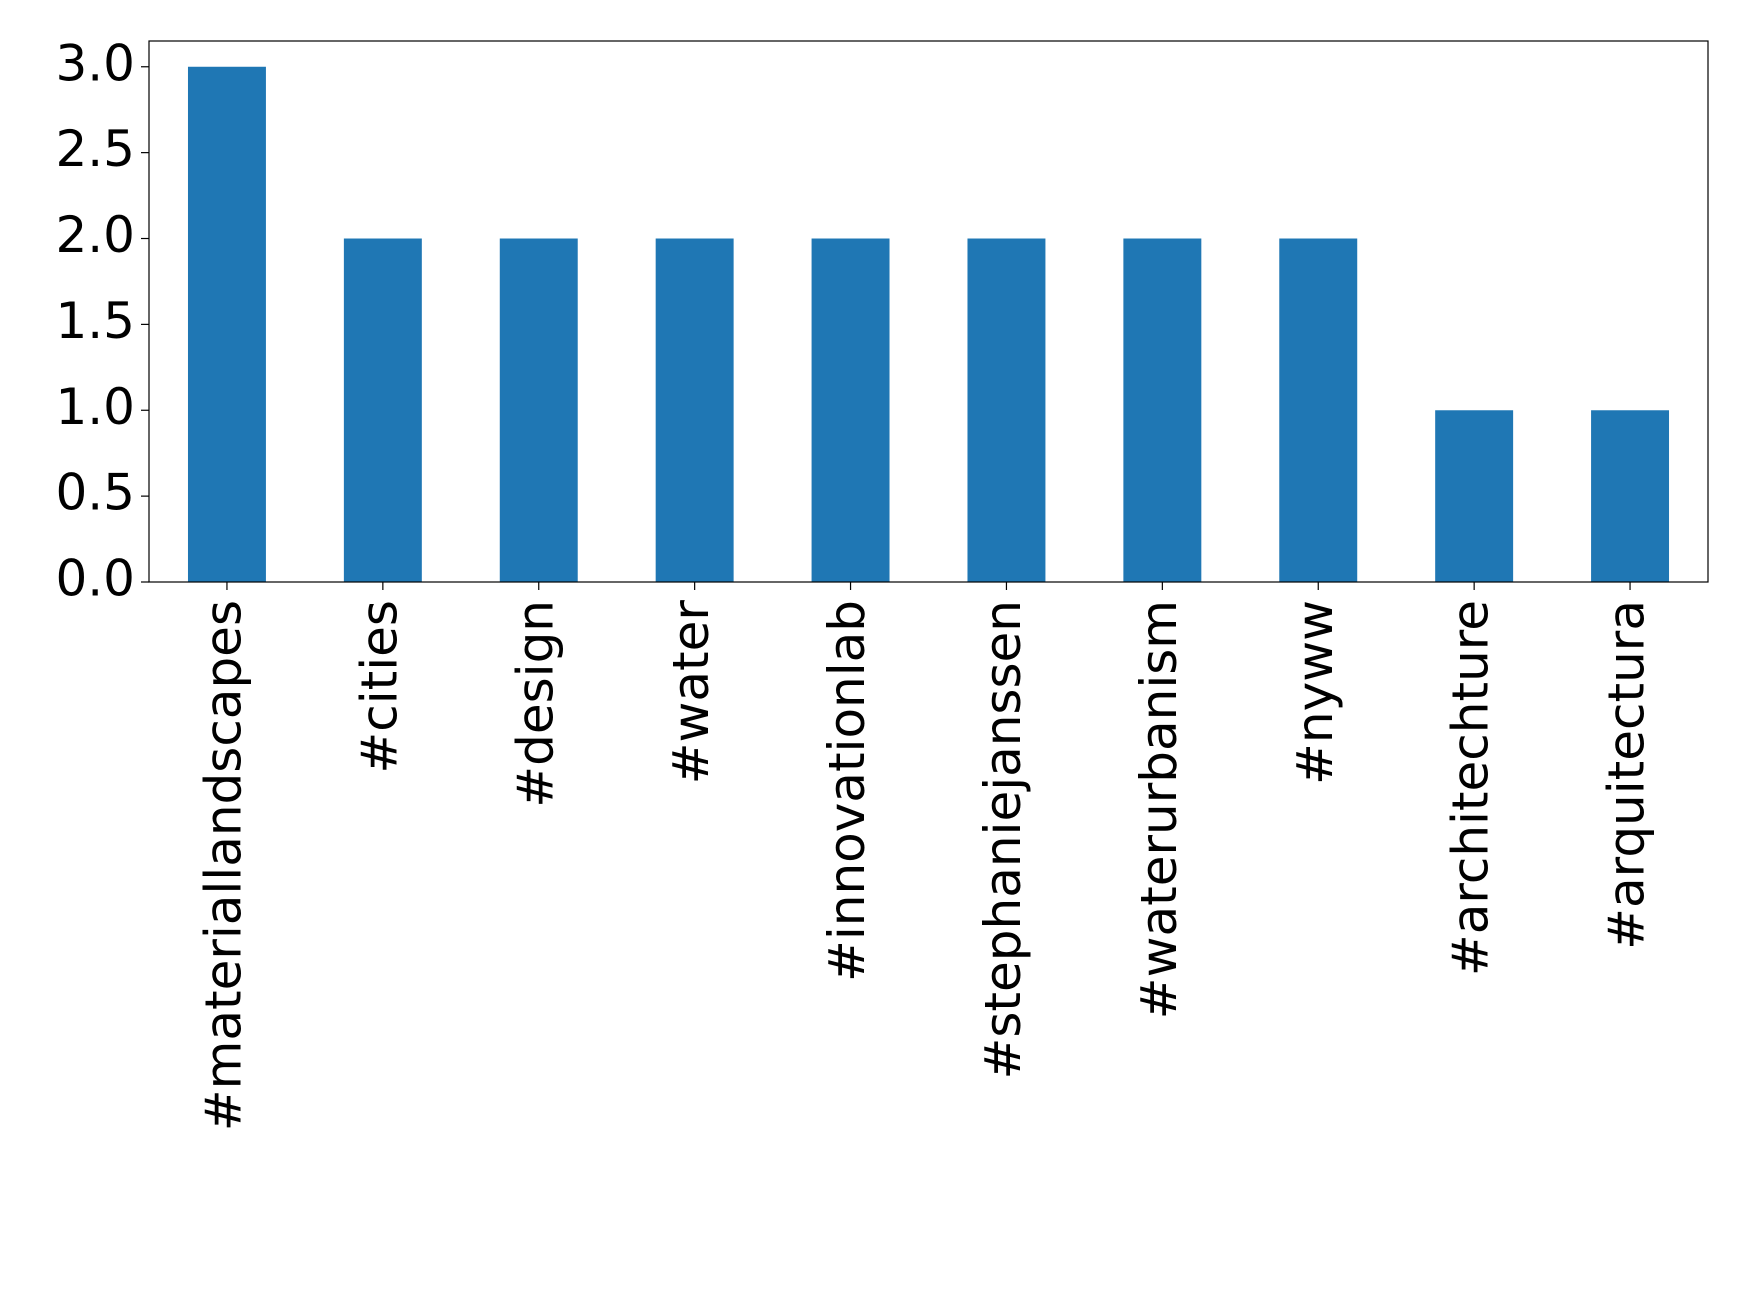 This screenshot has width=1739, height=1296. Describe the element at coordinates (691, 692) in the screenshot. I see `x-tick-label: #water` at that location.